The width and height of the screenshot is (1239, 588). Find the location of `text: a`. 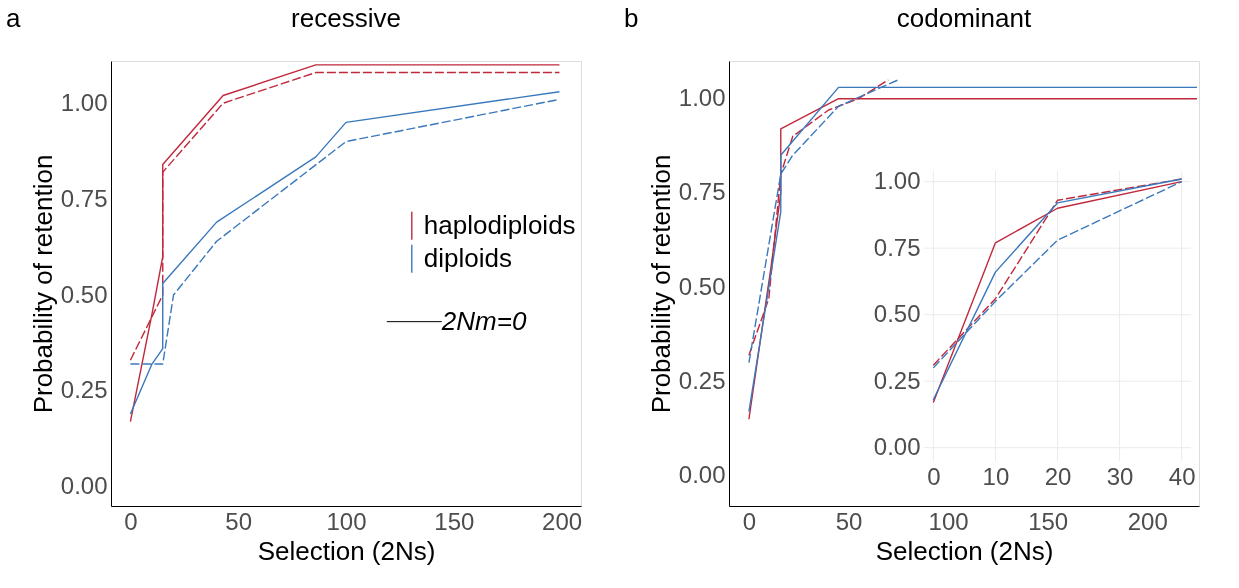

text: a is located at coordinates (13, 18).